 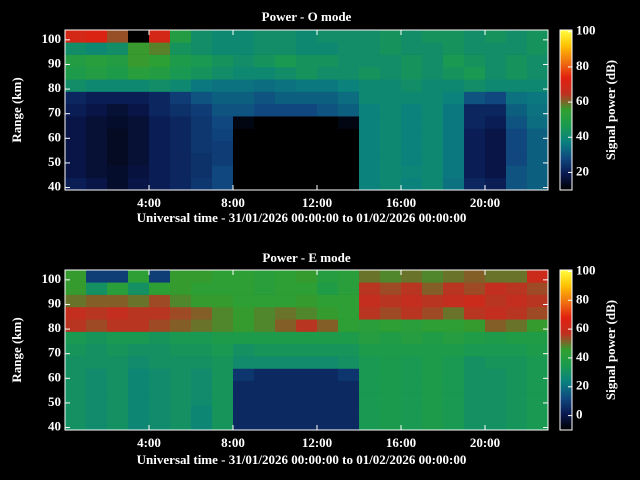 I want to click on y-tick-label: 90, so click(x=54, y=62).